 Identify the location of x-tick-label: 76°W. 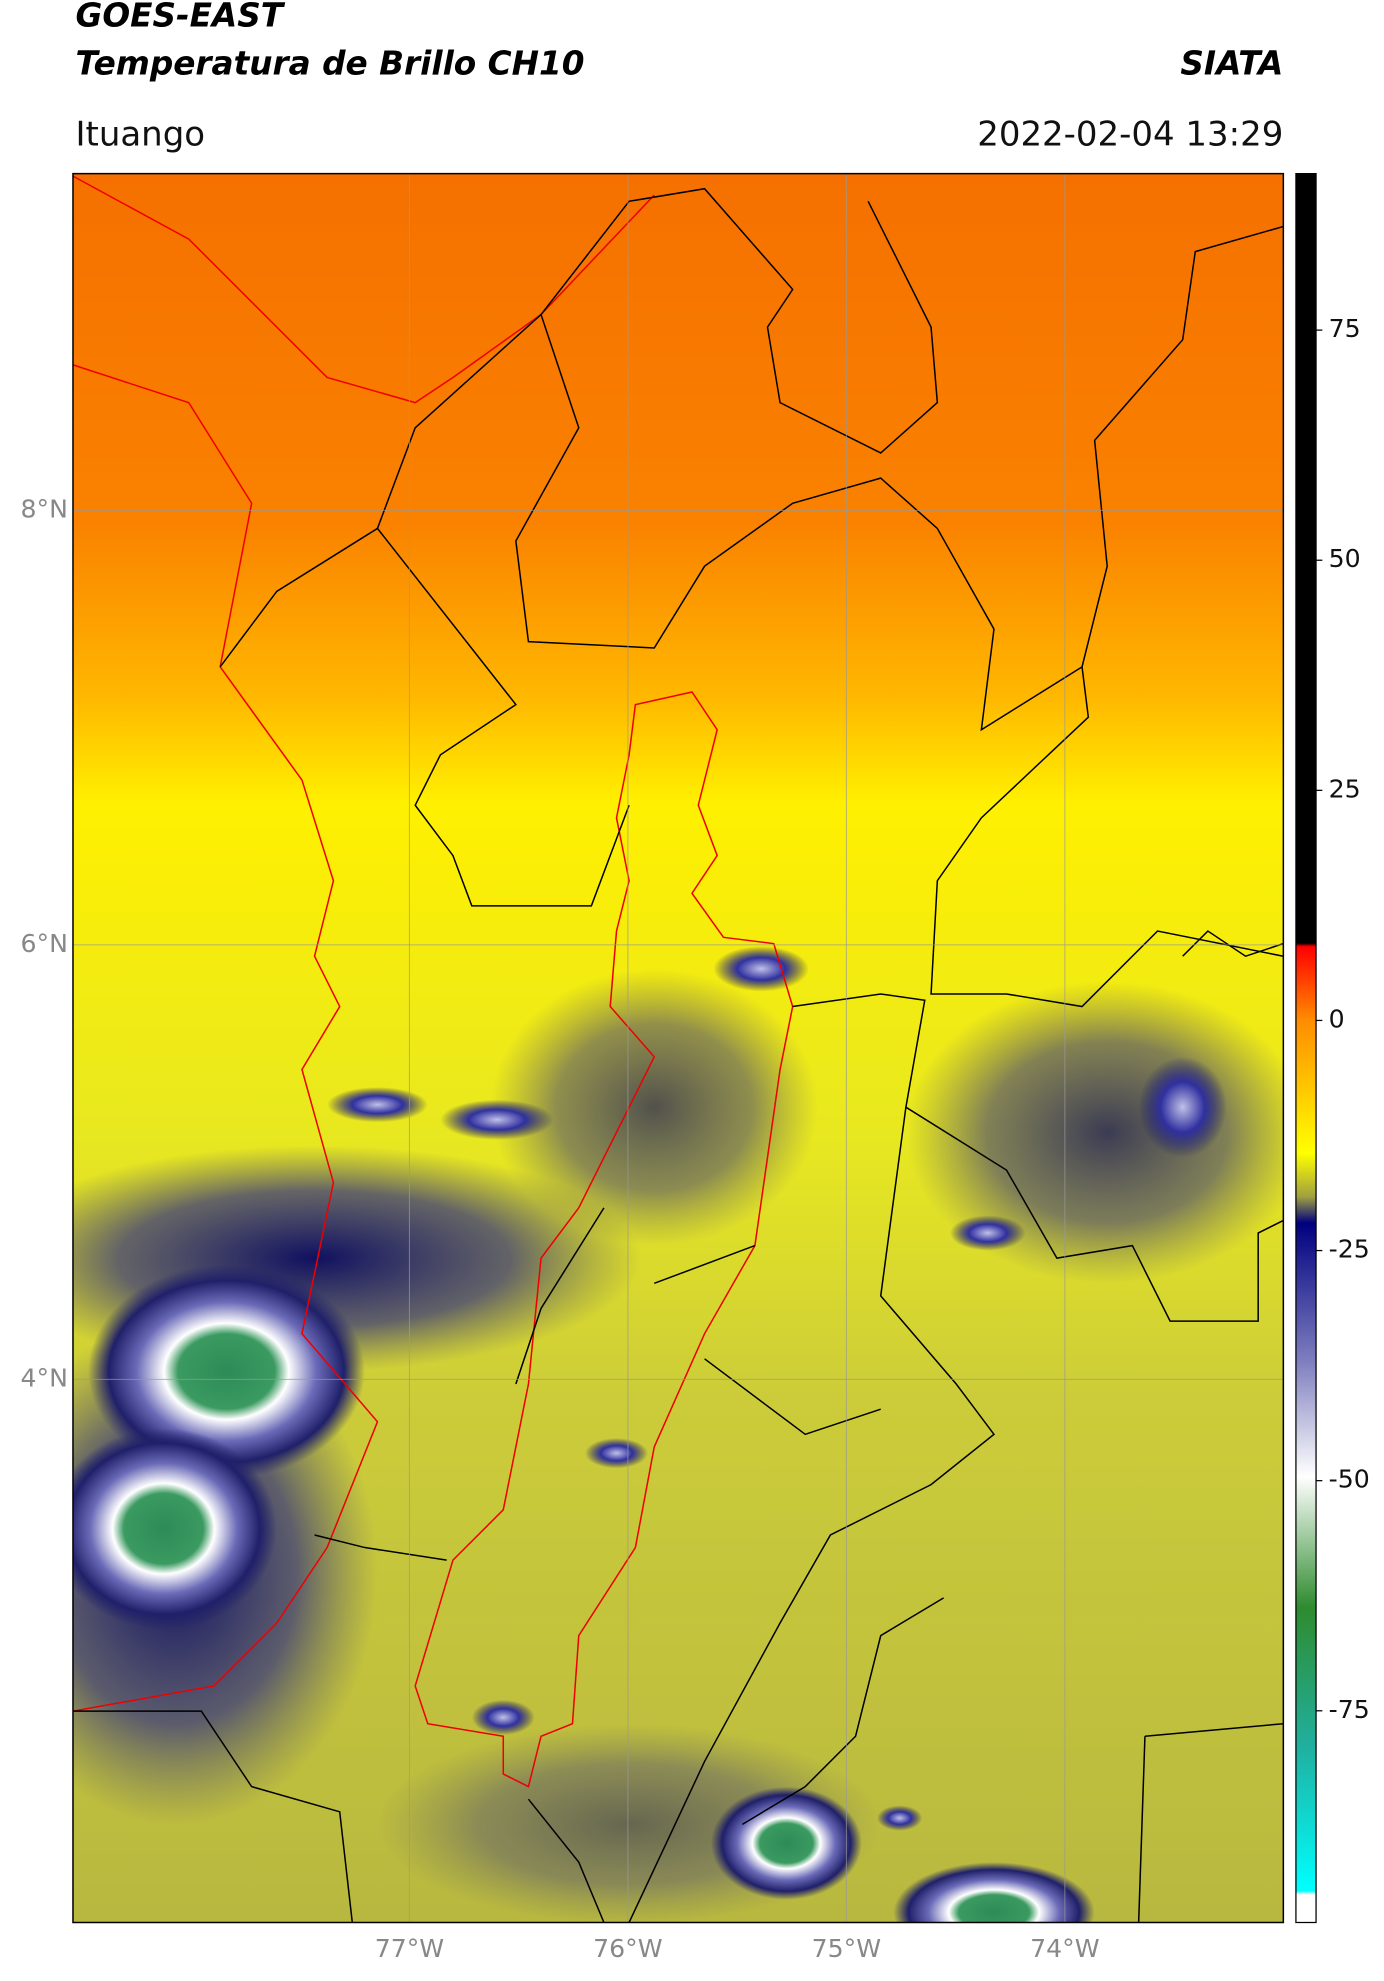
(628, 1948).